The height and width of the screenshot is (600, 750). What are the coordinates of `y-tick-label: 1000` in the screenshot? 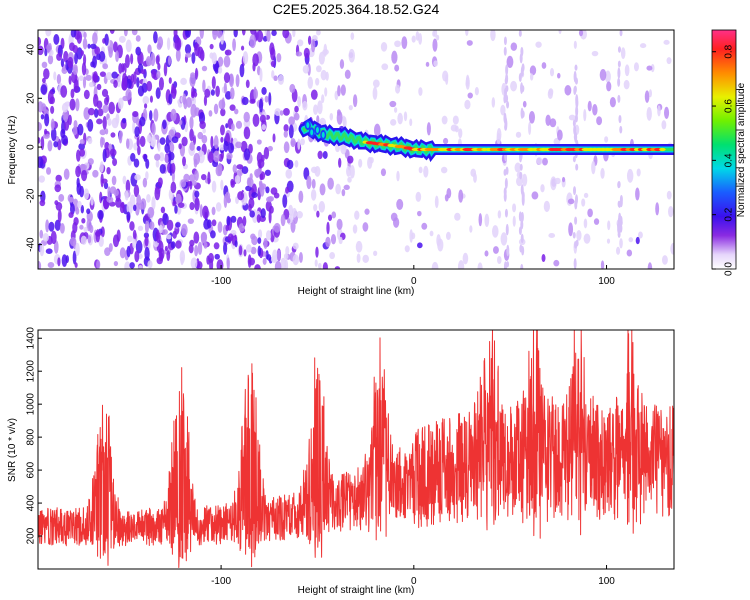 It's located at (31, 404).